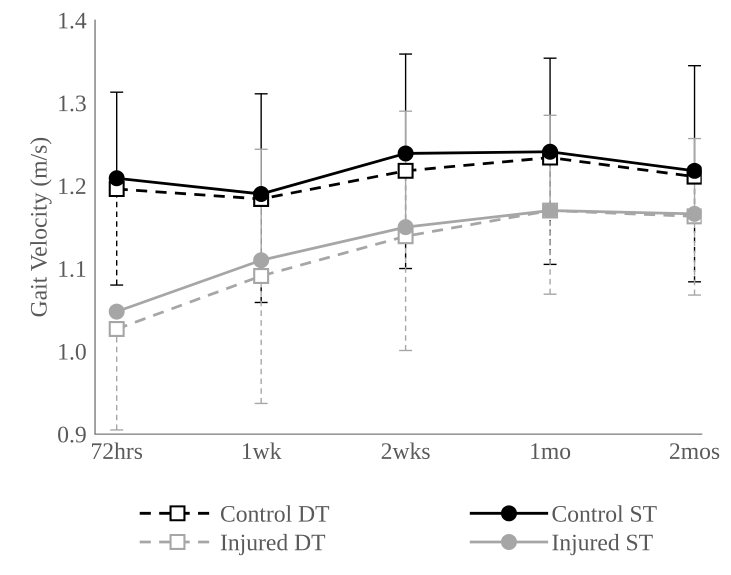  I want to click on y-tick-label: 1.0, so click(72, 352).